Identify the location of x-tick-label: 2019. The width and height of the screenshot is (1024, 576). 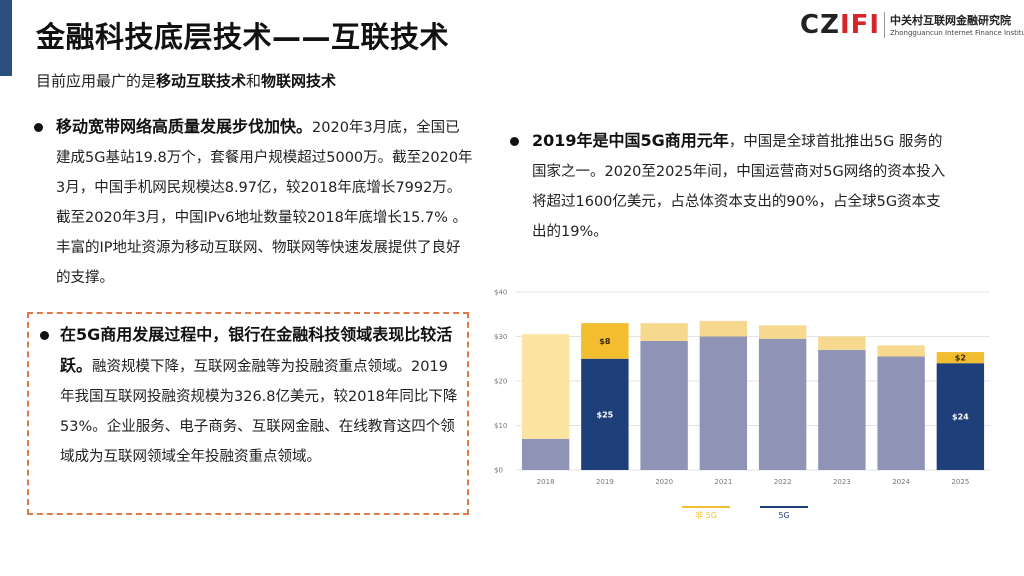
(605, 482).